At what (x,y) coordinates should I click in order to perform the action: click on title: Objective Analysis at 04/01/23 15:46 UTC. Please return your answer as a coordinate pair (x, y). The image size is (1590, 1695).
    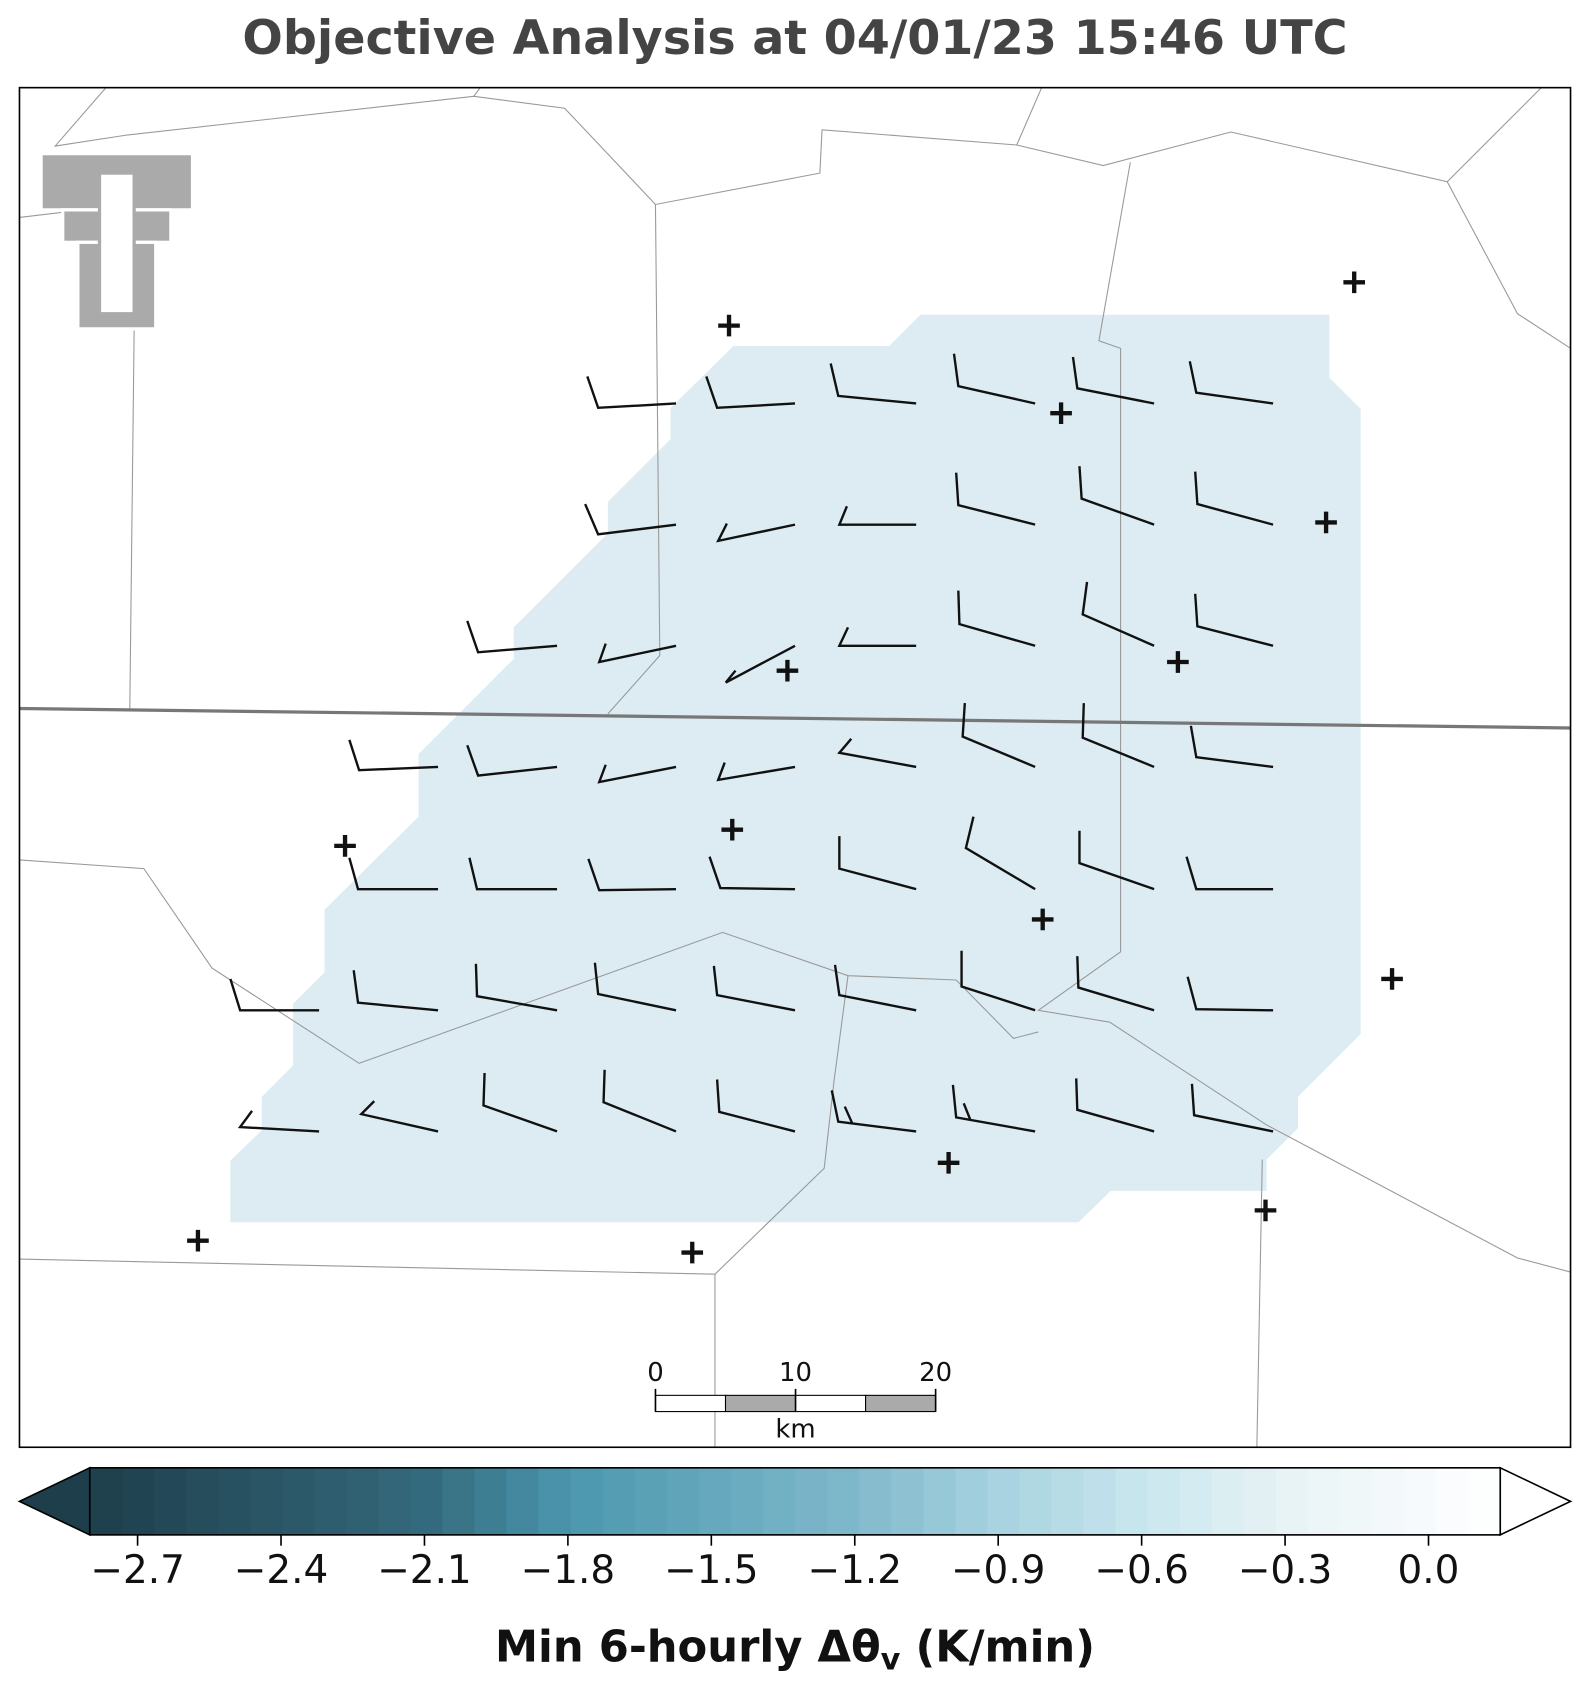
    Looking at the image, I should click on (794, 38).